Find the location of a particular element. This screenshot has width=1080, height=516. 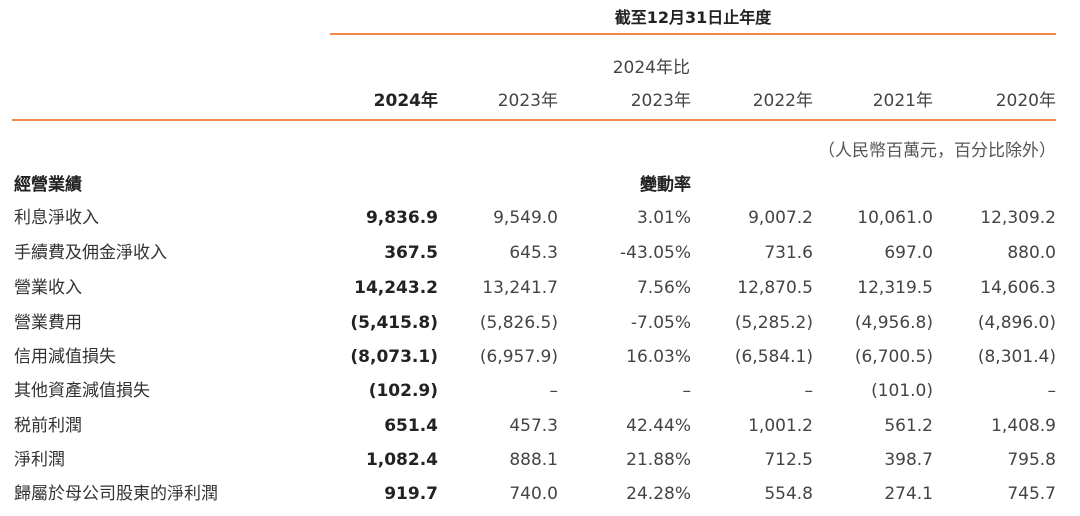

change-label: 變動率 is located at coordinates (665, 185).